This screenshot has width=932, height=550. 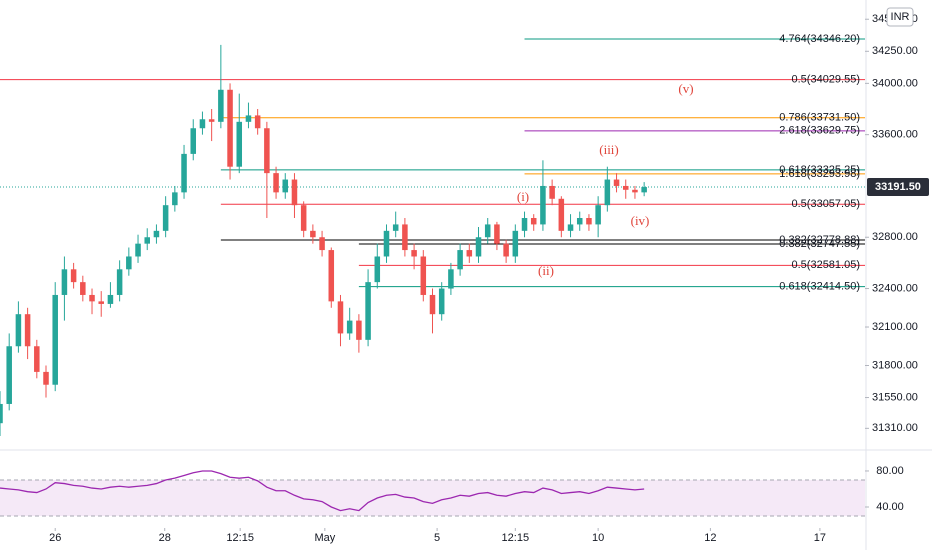 I want to click on y-tick-label: 34000.00, so click(x=895, y=83).